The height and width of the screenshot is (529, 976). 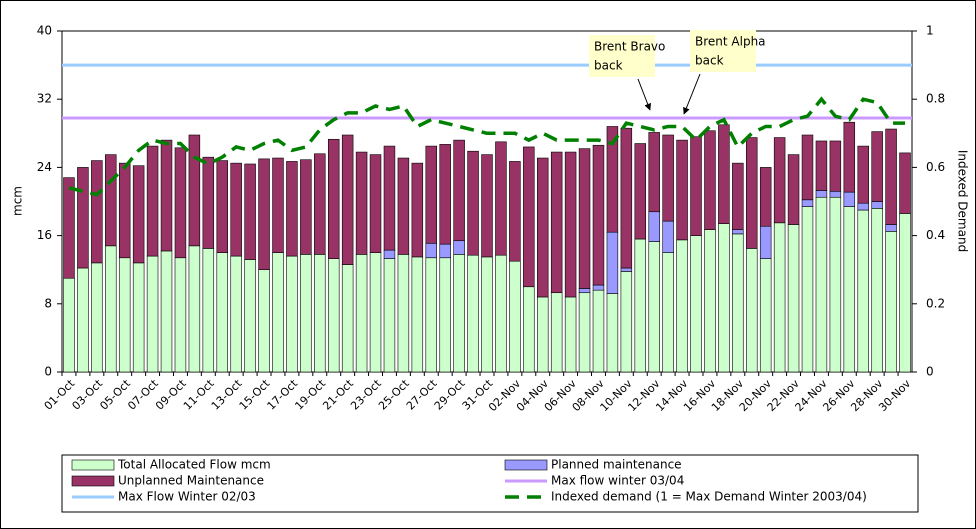 What do you see at coordinates (44, 99) in the screenshot?
I see `y-tick-label: 32` at bounding box center [44, 99].